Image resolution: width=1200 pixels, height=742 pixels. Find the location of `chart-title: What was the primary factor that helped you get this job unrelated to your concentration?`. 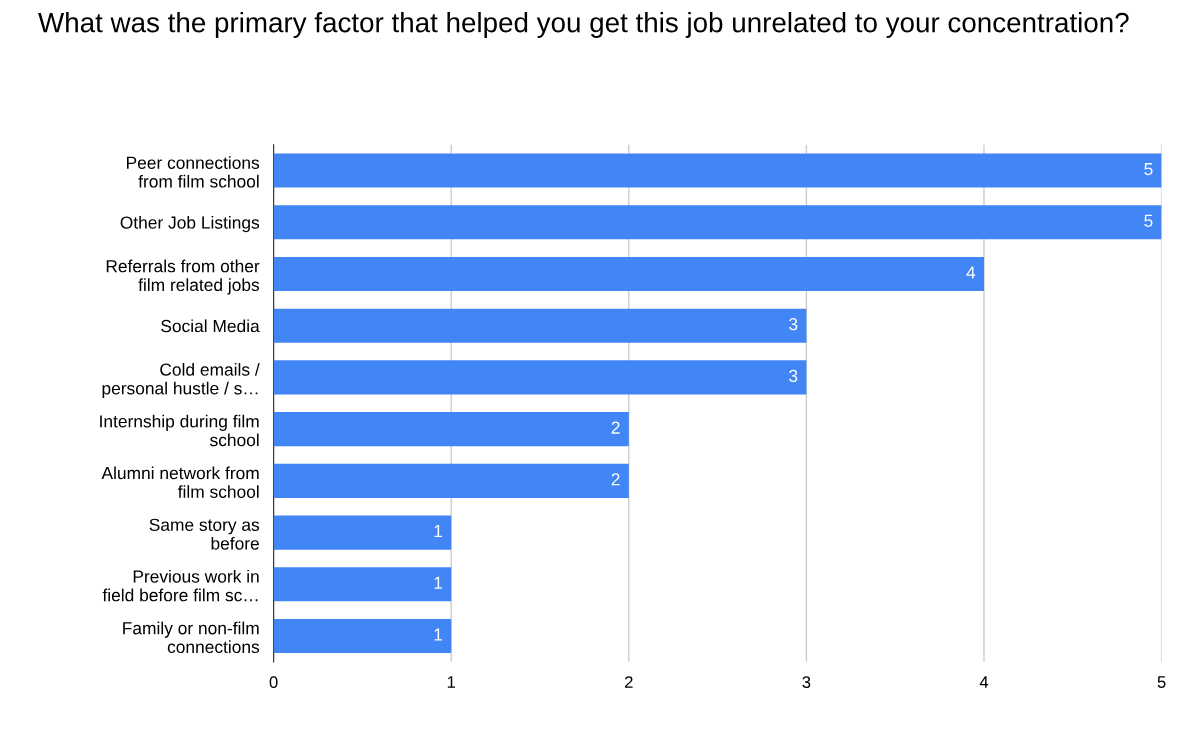

chart-title: What was the primary factor that helped you get this job unrelated to your concentration? is located at coordinates (583, 25).